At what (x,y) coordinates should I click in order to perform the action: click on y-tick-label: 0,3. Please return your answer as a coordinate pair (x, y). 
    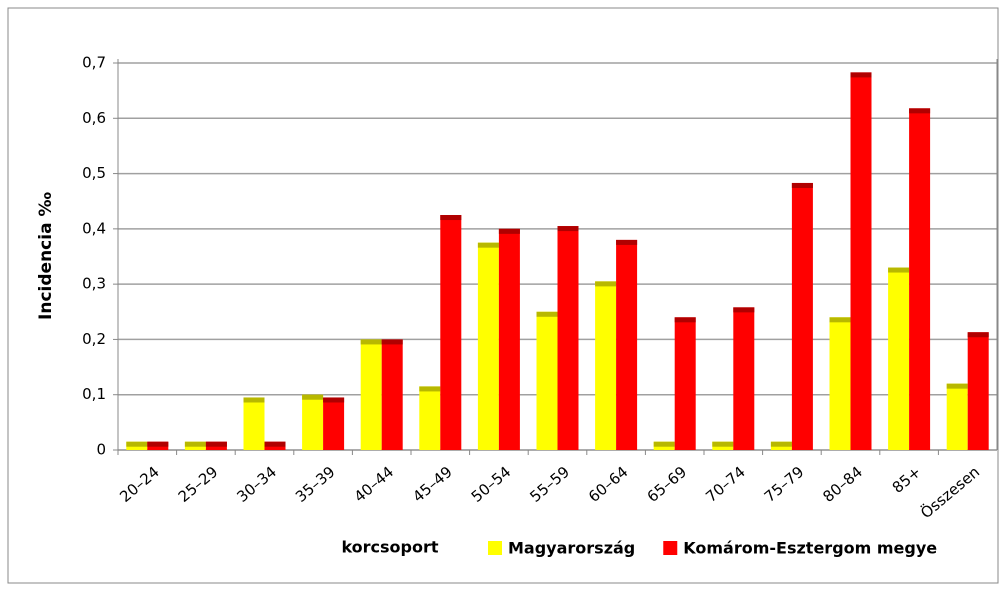
    Looking at the image, I should click on (94, 284).